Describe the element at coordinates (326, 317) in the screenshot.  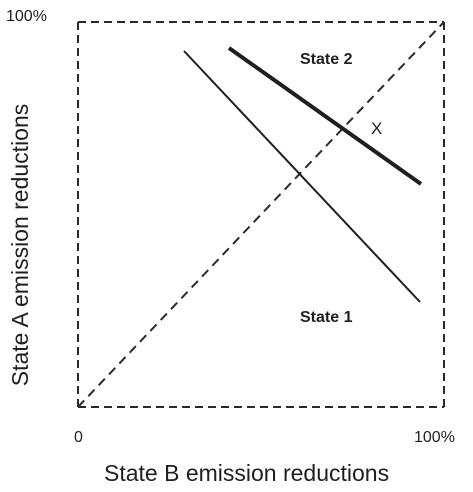
I see `state-1-label: State 1` at that location.